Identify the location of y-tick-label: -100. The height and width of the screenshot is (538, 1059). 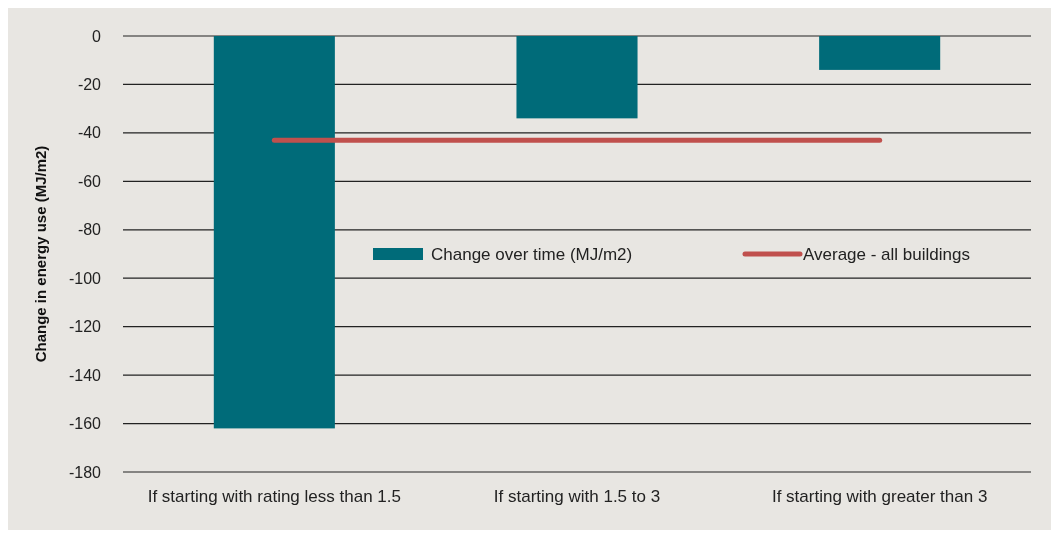
(85, 278).